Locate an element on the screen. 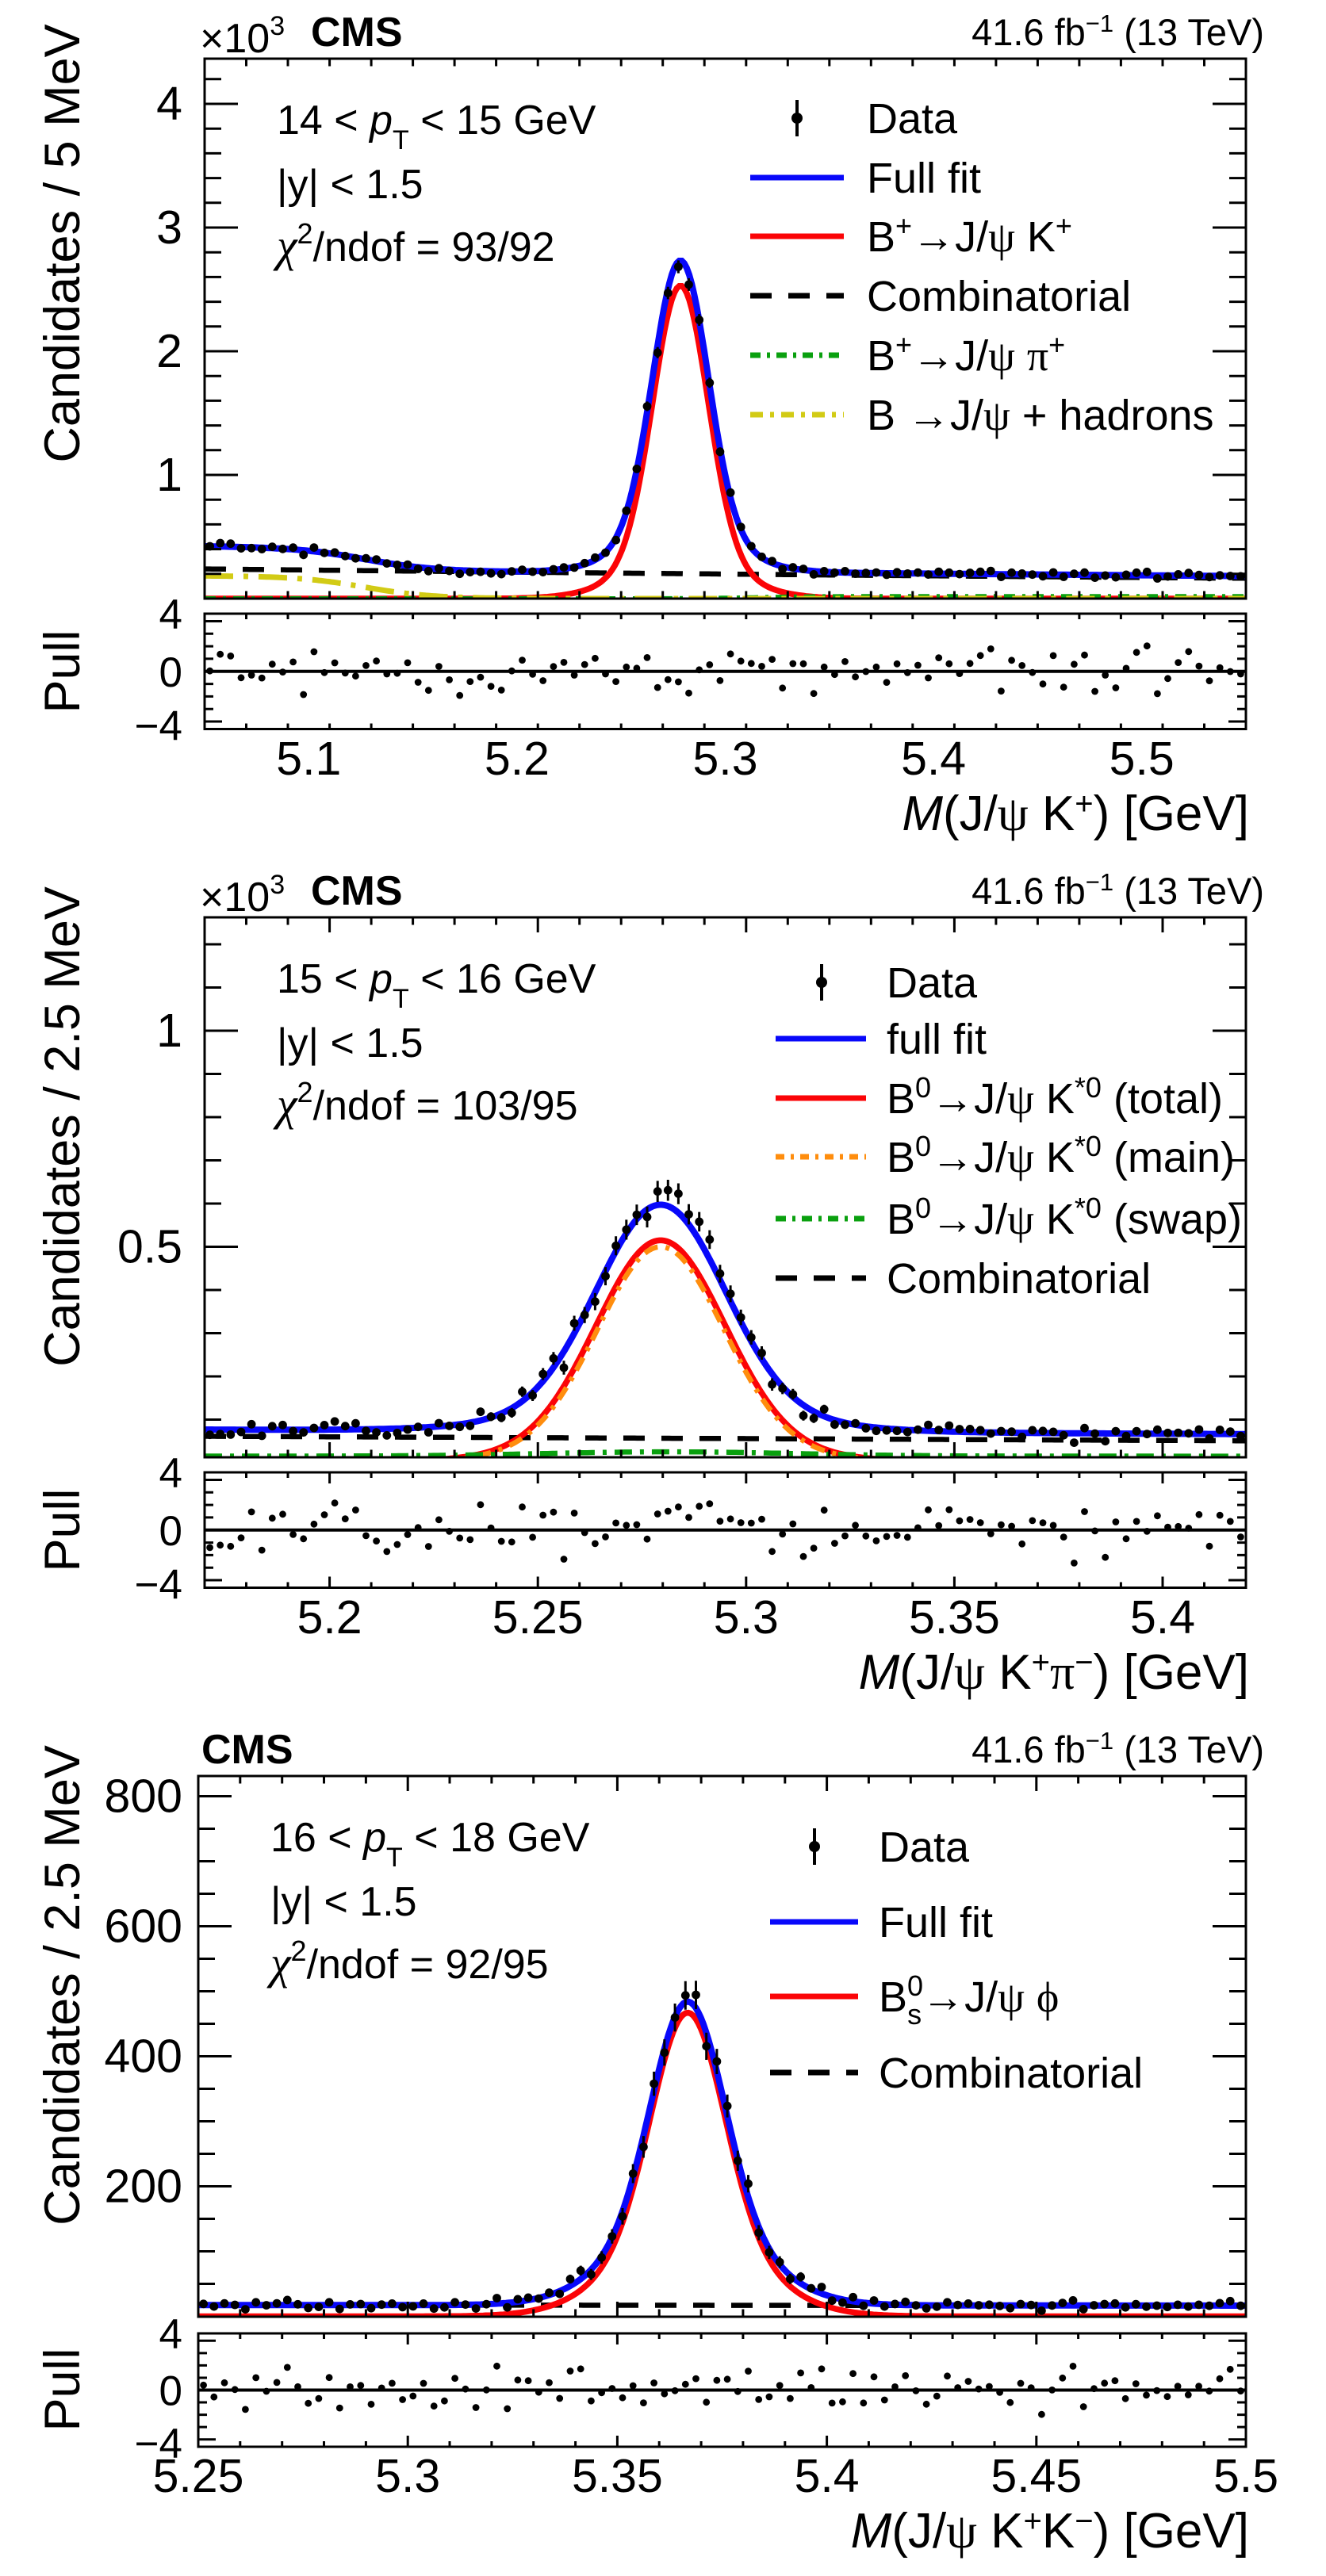 The width and height of the screenshot is (1326, 2576). svg-text: 2 is located at coordinates (169, 351).